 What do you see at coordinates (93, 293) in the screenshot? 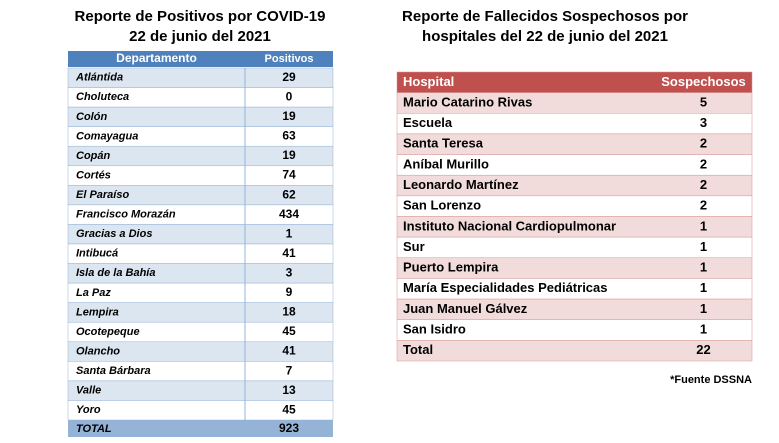
I see `department-cell: La Paz` at bounding box center [93, 293].